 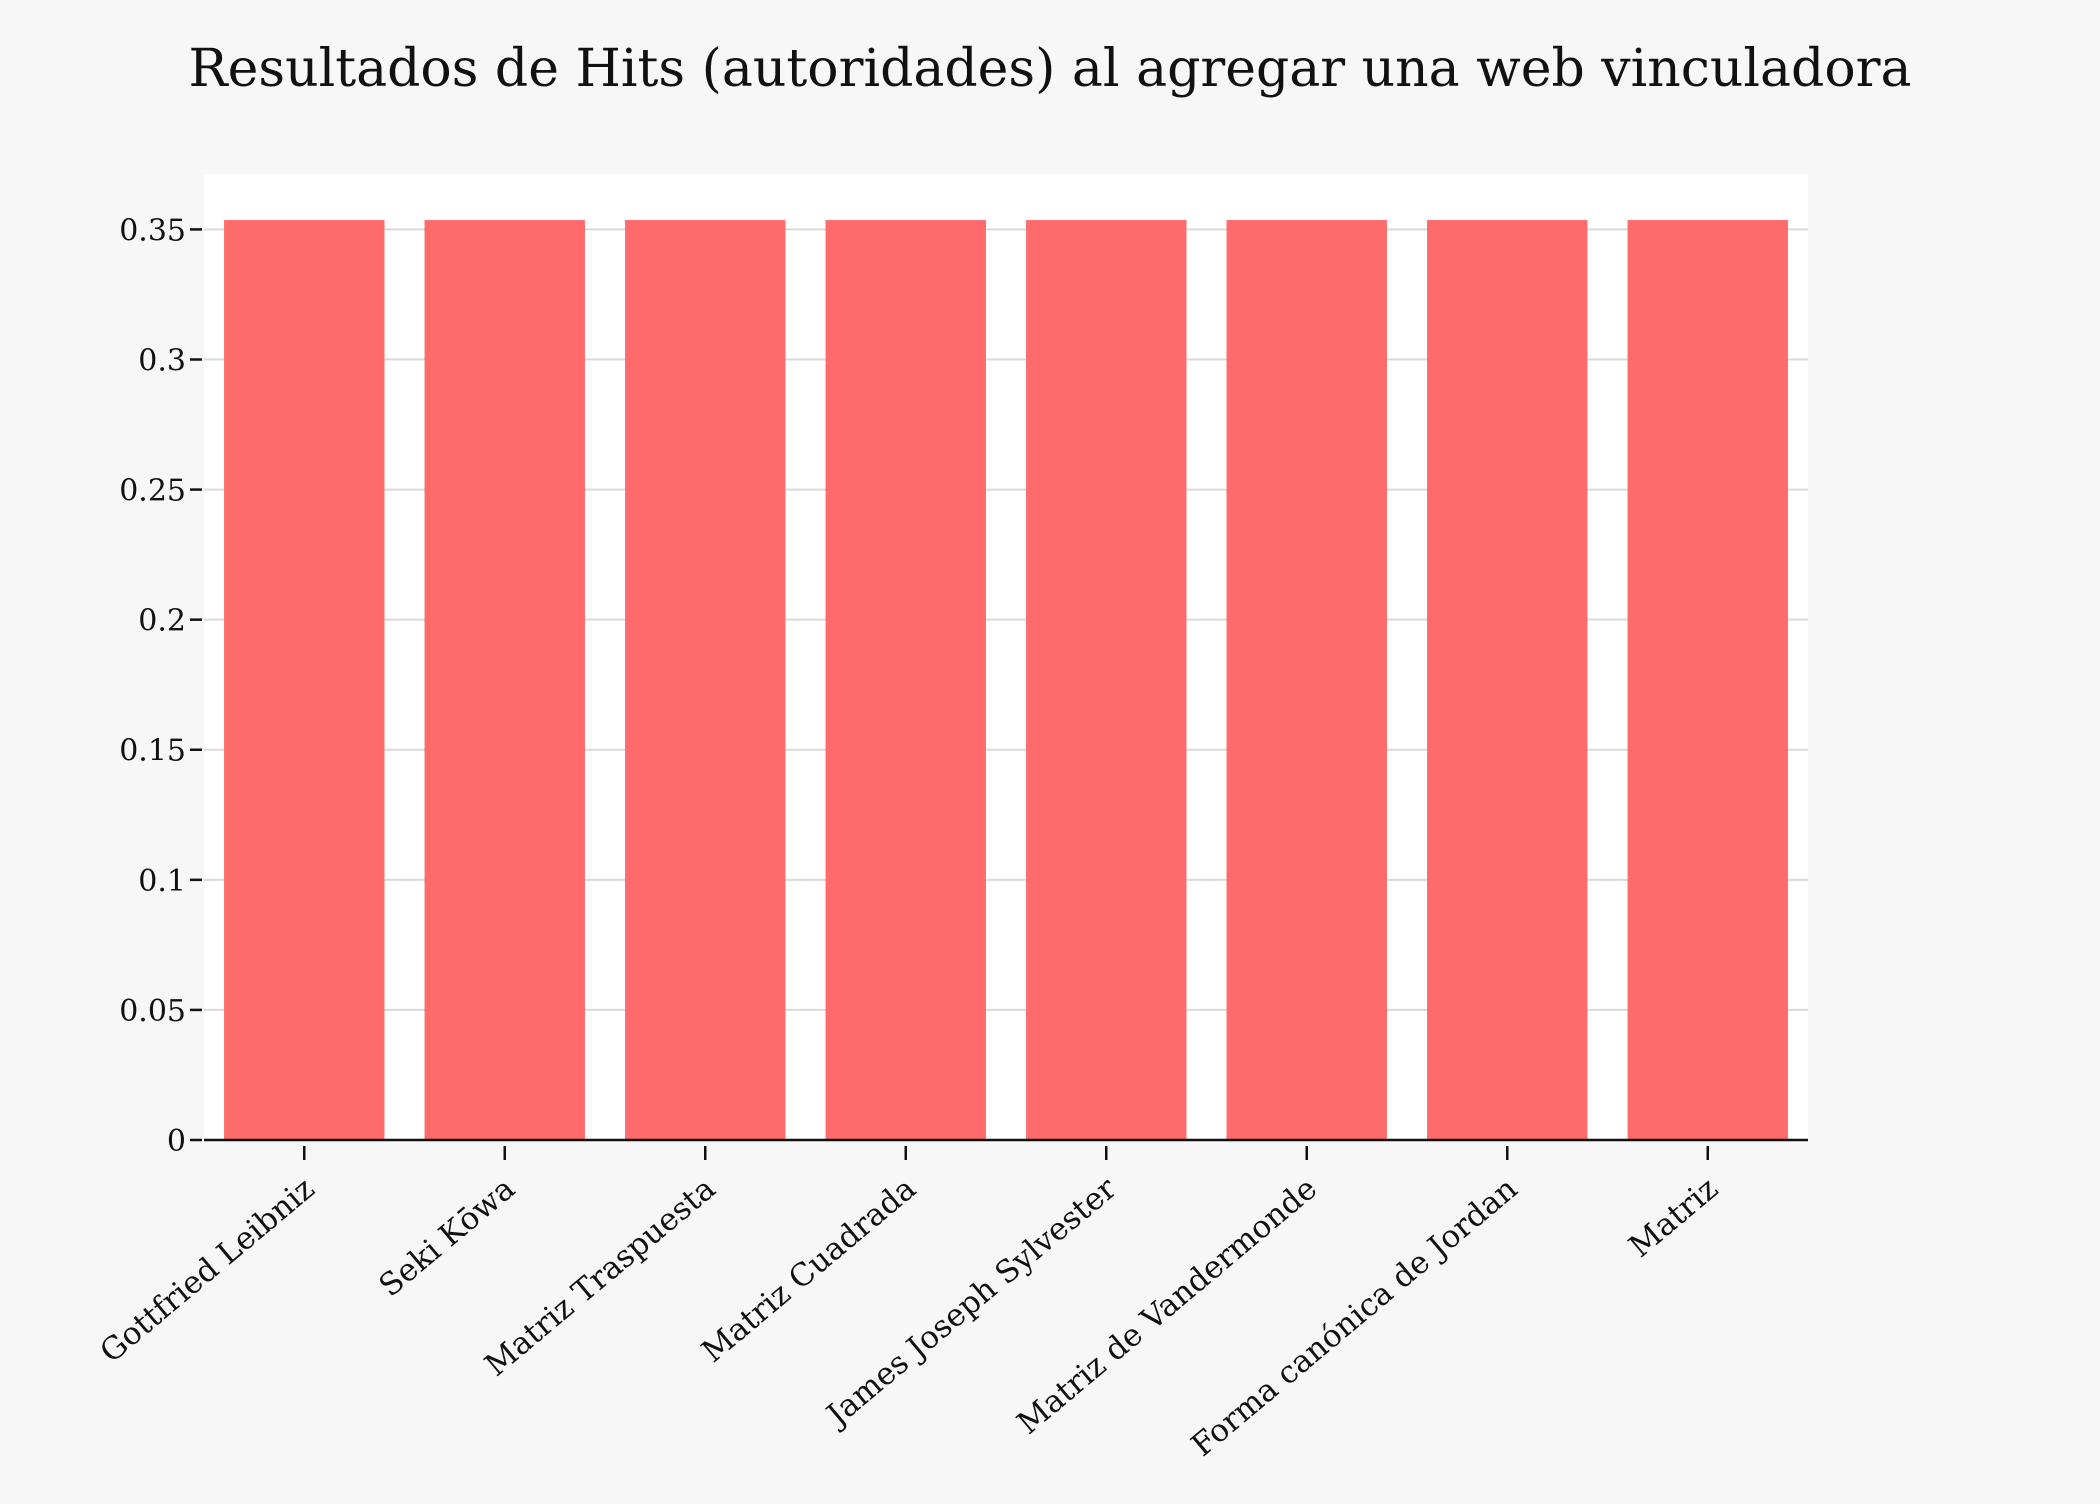 What do you see at coordinates (809, 1270) in the screenshot?
I see `x-tick-label: Matriz Cuadrada` at bounding box center [809, 1270].